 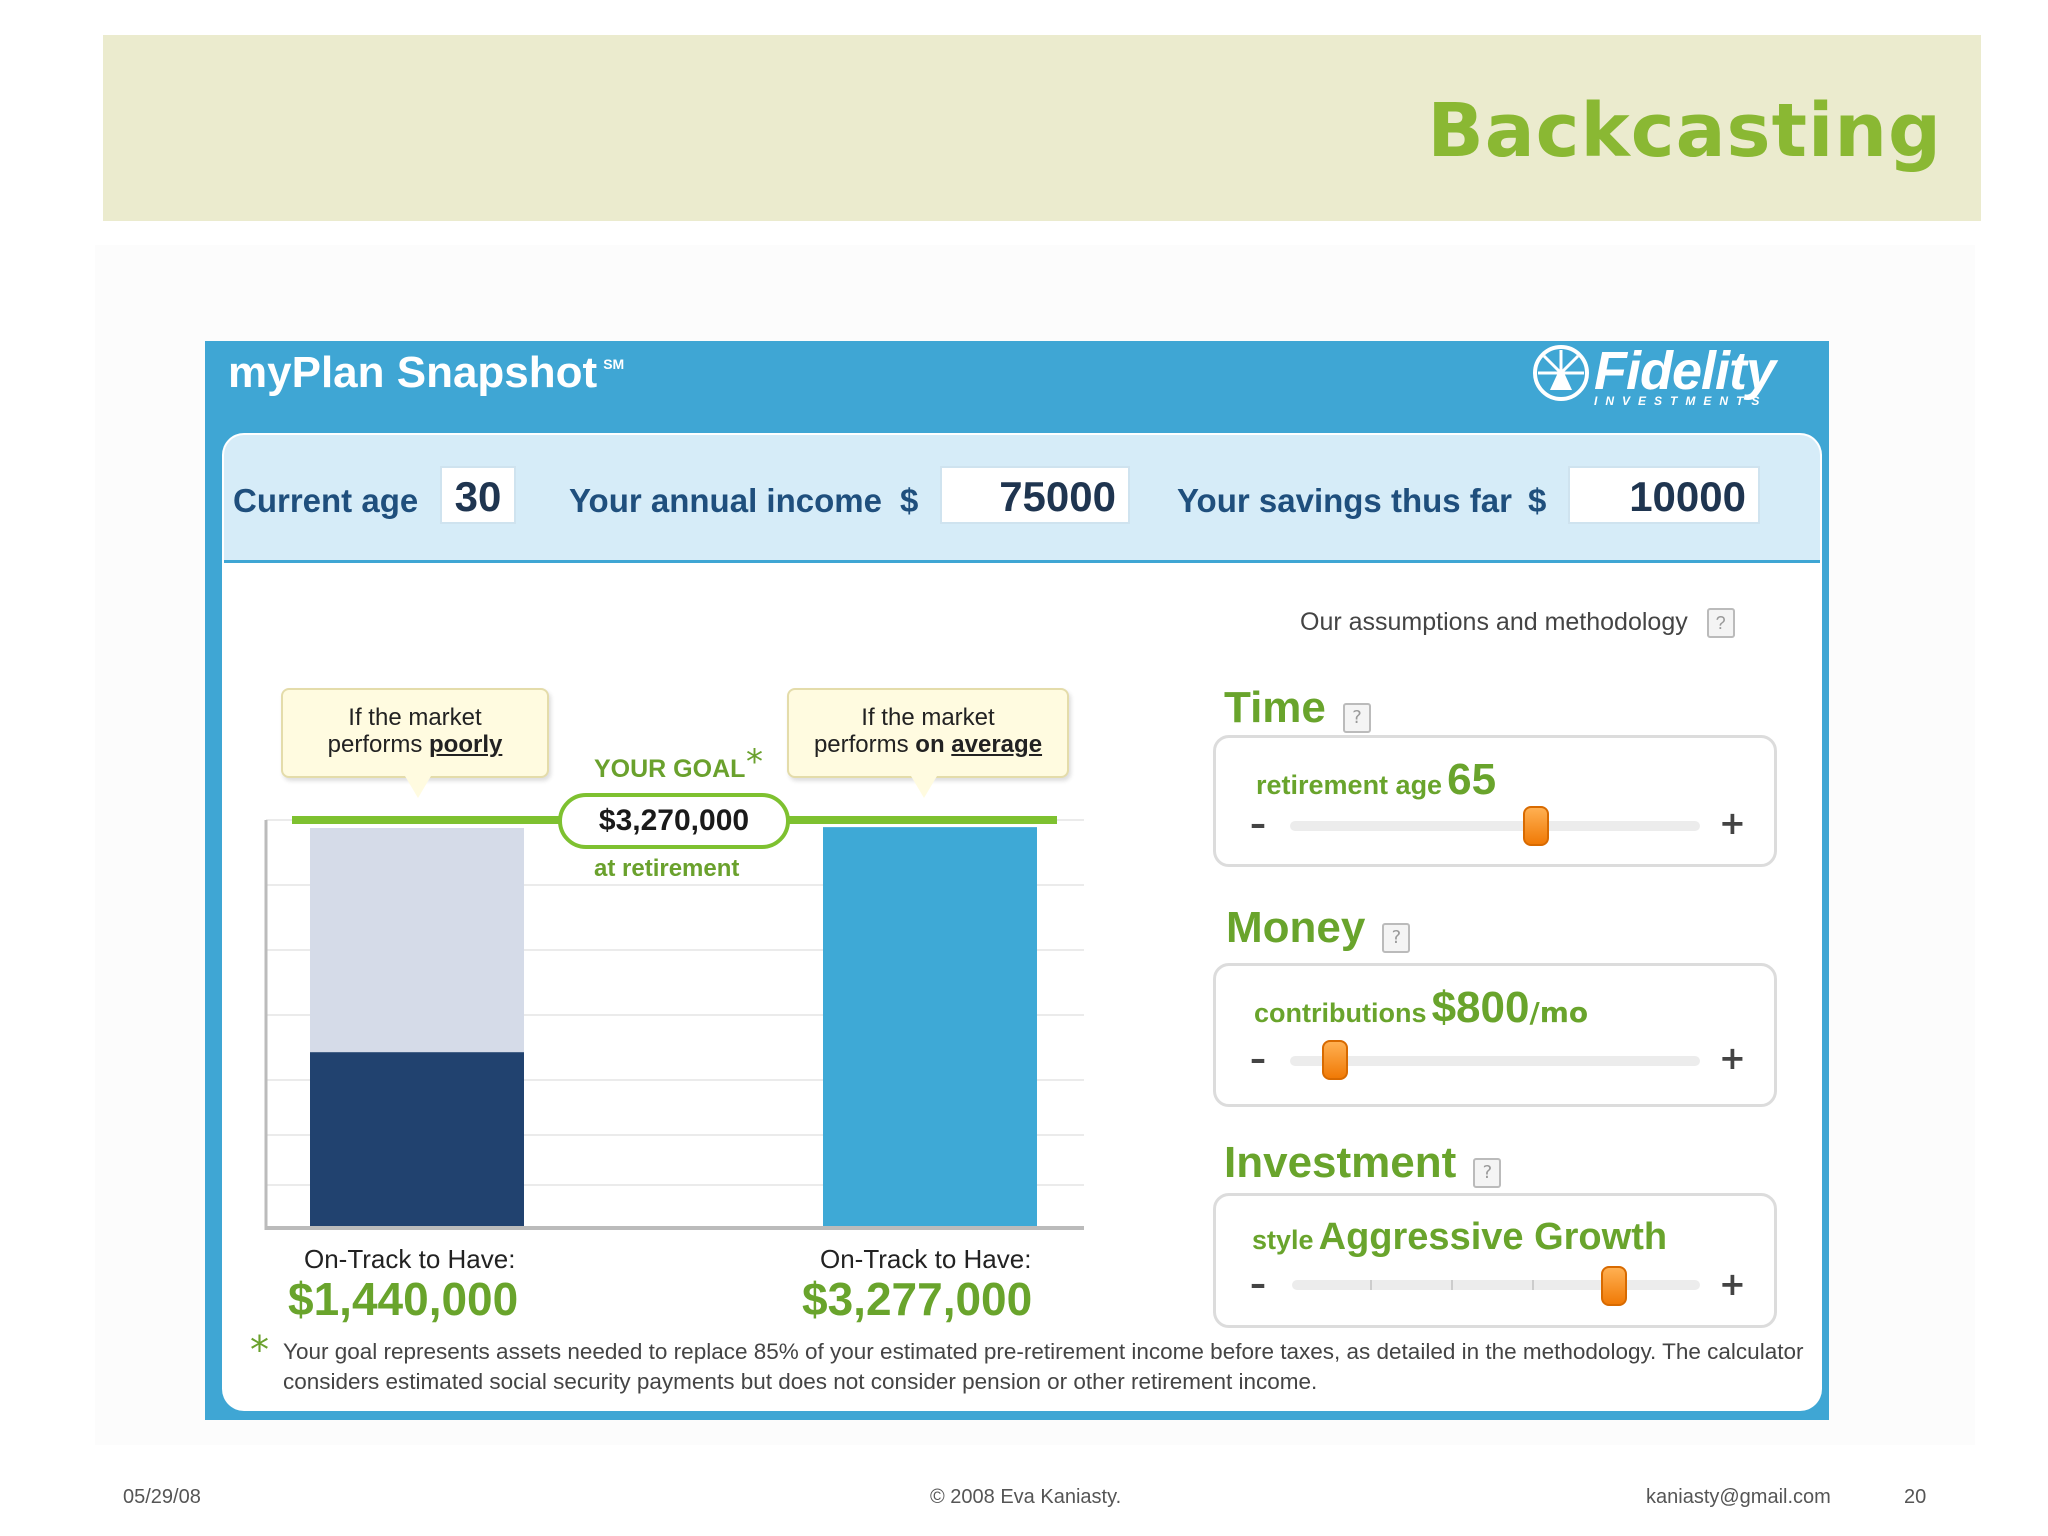 I want to click on goal-subtitle: at retirement, so click(x=667, y=868).